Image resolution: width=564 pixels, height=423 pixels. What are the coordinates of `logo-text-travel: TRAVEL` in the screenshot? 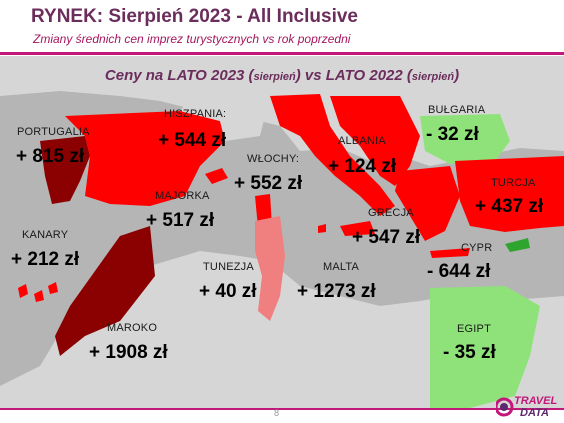 It's located at (536, 401).